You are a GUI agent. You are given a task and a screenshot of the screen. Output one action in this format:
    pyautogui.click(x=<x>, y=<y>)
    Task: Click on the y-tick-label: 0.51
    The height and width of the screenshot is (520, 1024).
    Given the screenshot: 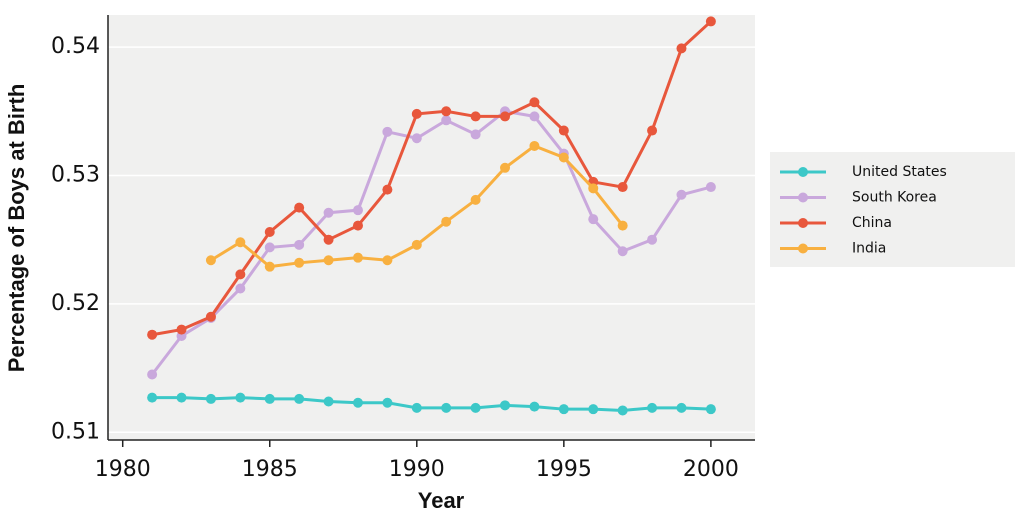 What is the action you would take?
    pyautogui.click(x=75, y=431)
    